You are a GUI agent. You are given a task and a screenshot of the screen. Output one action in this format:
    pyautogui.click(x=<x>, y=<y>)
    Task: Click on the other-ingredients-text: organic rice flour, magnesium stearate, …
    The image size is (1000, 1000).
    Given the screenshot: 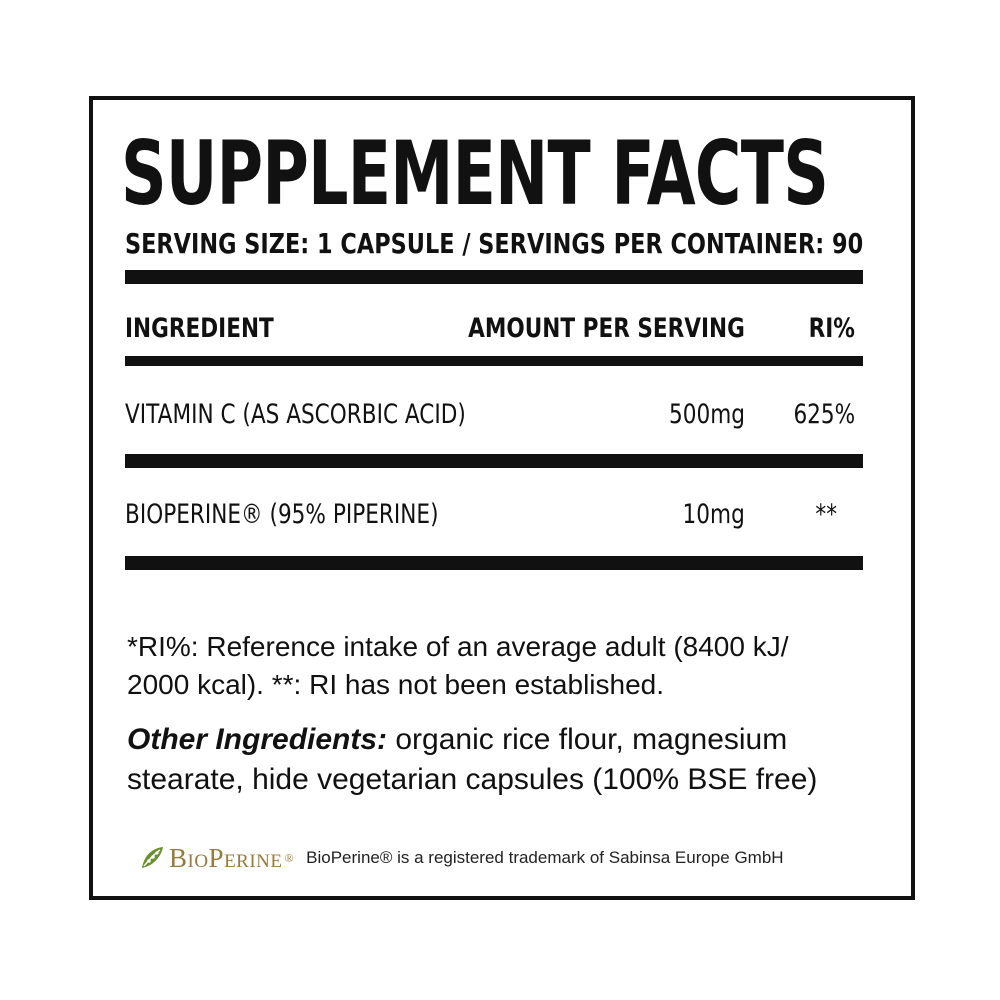 What is the action you would take?
    pyautogui.click(x=472, y=759)
    